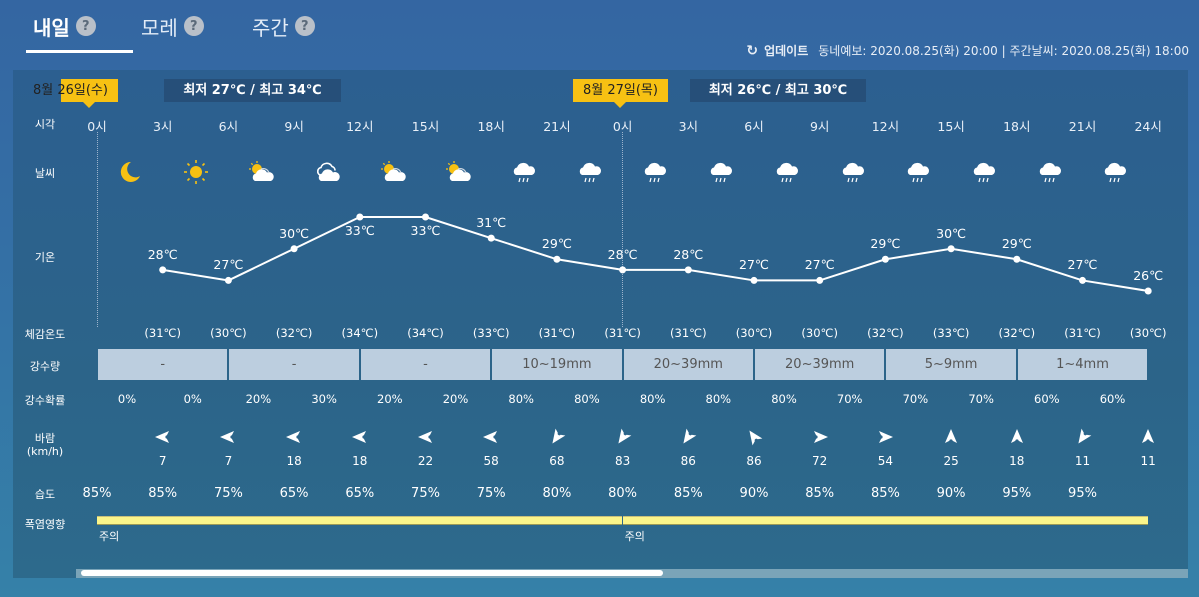  What do you see at coordinates (620, 90) in the screenshot?
I see `date-day2: 8월 27일(목)` at bounding box center [620, 90].